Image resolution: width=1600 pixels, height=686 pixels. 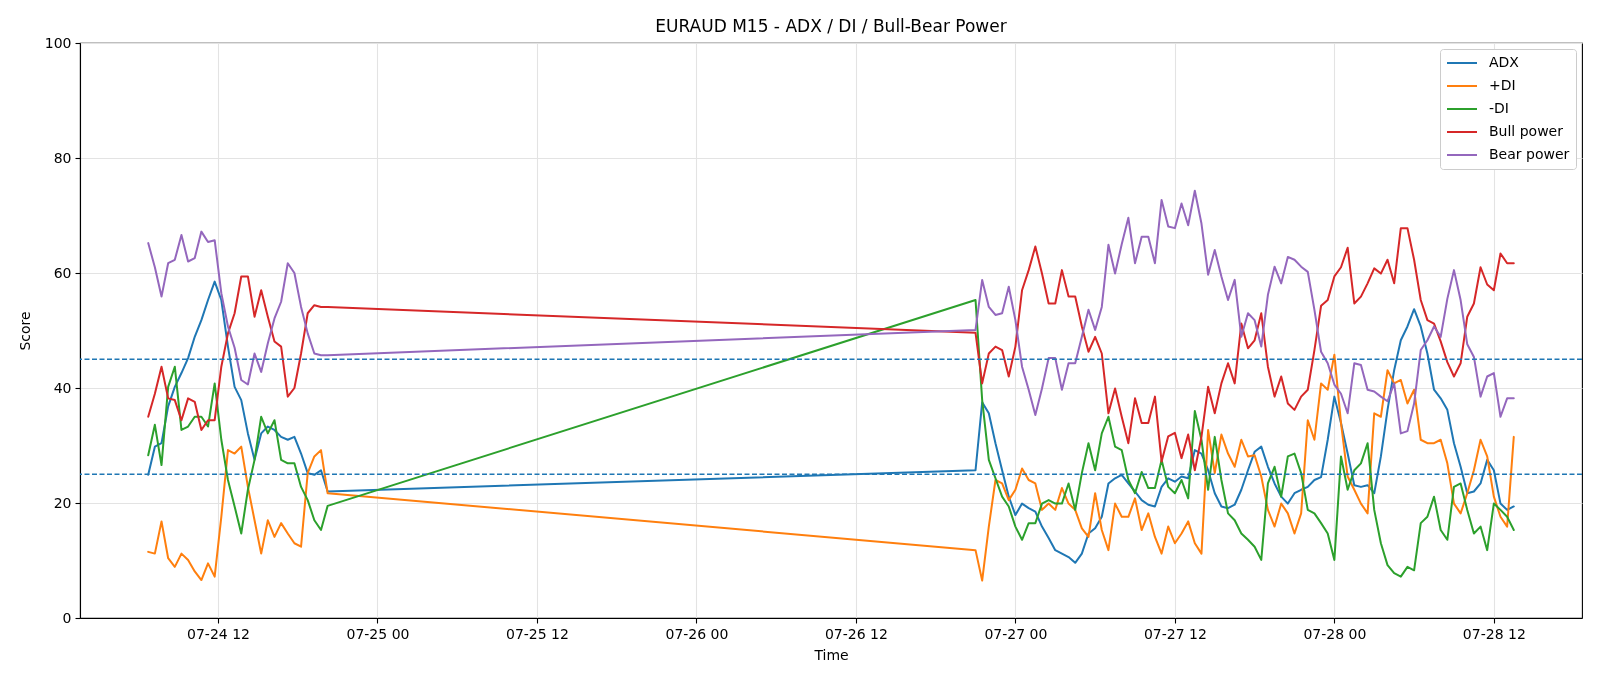 What do you see at coordinates (62, 502) in the screenshot?
I see `y-tick-label: 20` at bounding box center [62, 502].